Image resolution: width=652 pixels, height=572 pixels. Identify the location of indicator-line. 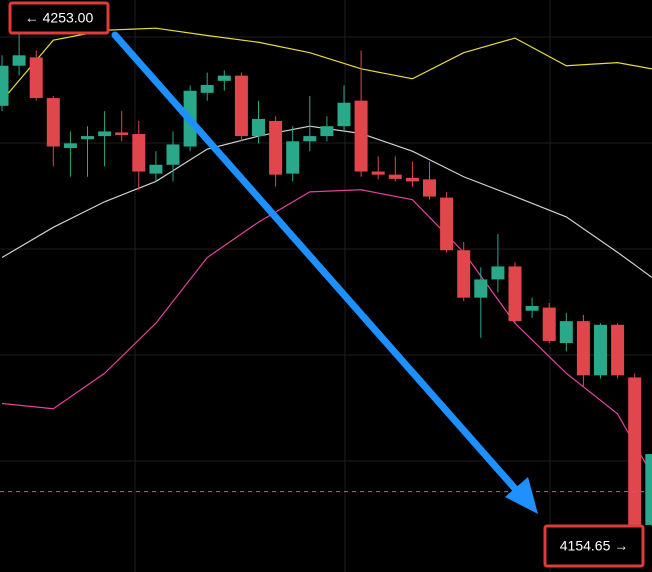
(326, 64).